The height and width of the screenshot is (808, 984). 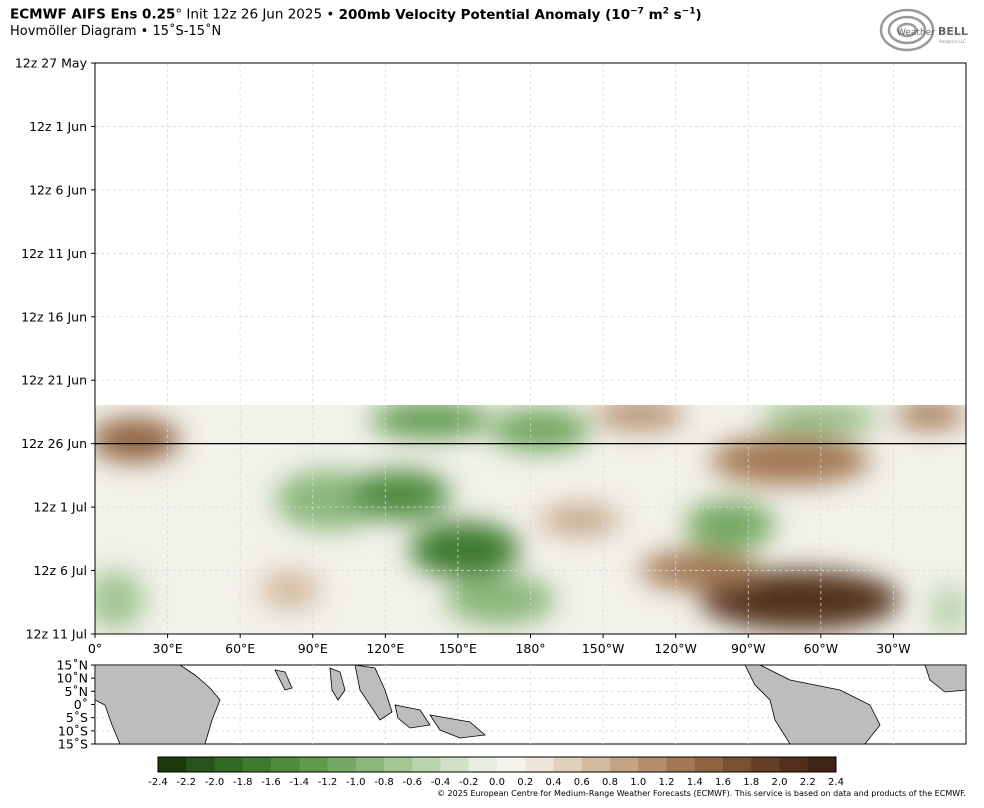 I want to click on x-tick-label: 120°W, so click(x=675, y=648).